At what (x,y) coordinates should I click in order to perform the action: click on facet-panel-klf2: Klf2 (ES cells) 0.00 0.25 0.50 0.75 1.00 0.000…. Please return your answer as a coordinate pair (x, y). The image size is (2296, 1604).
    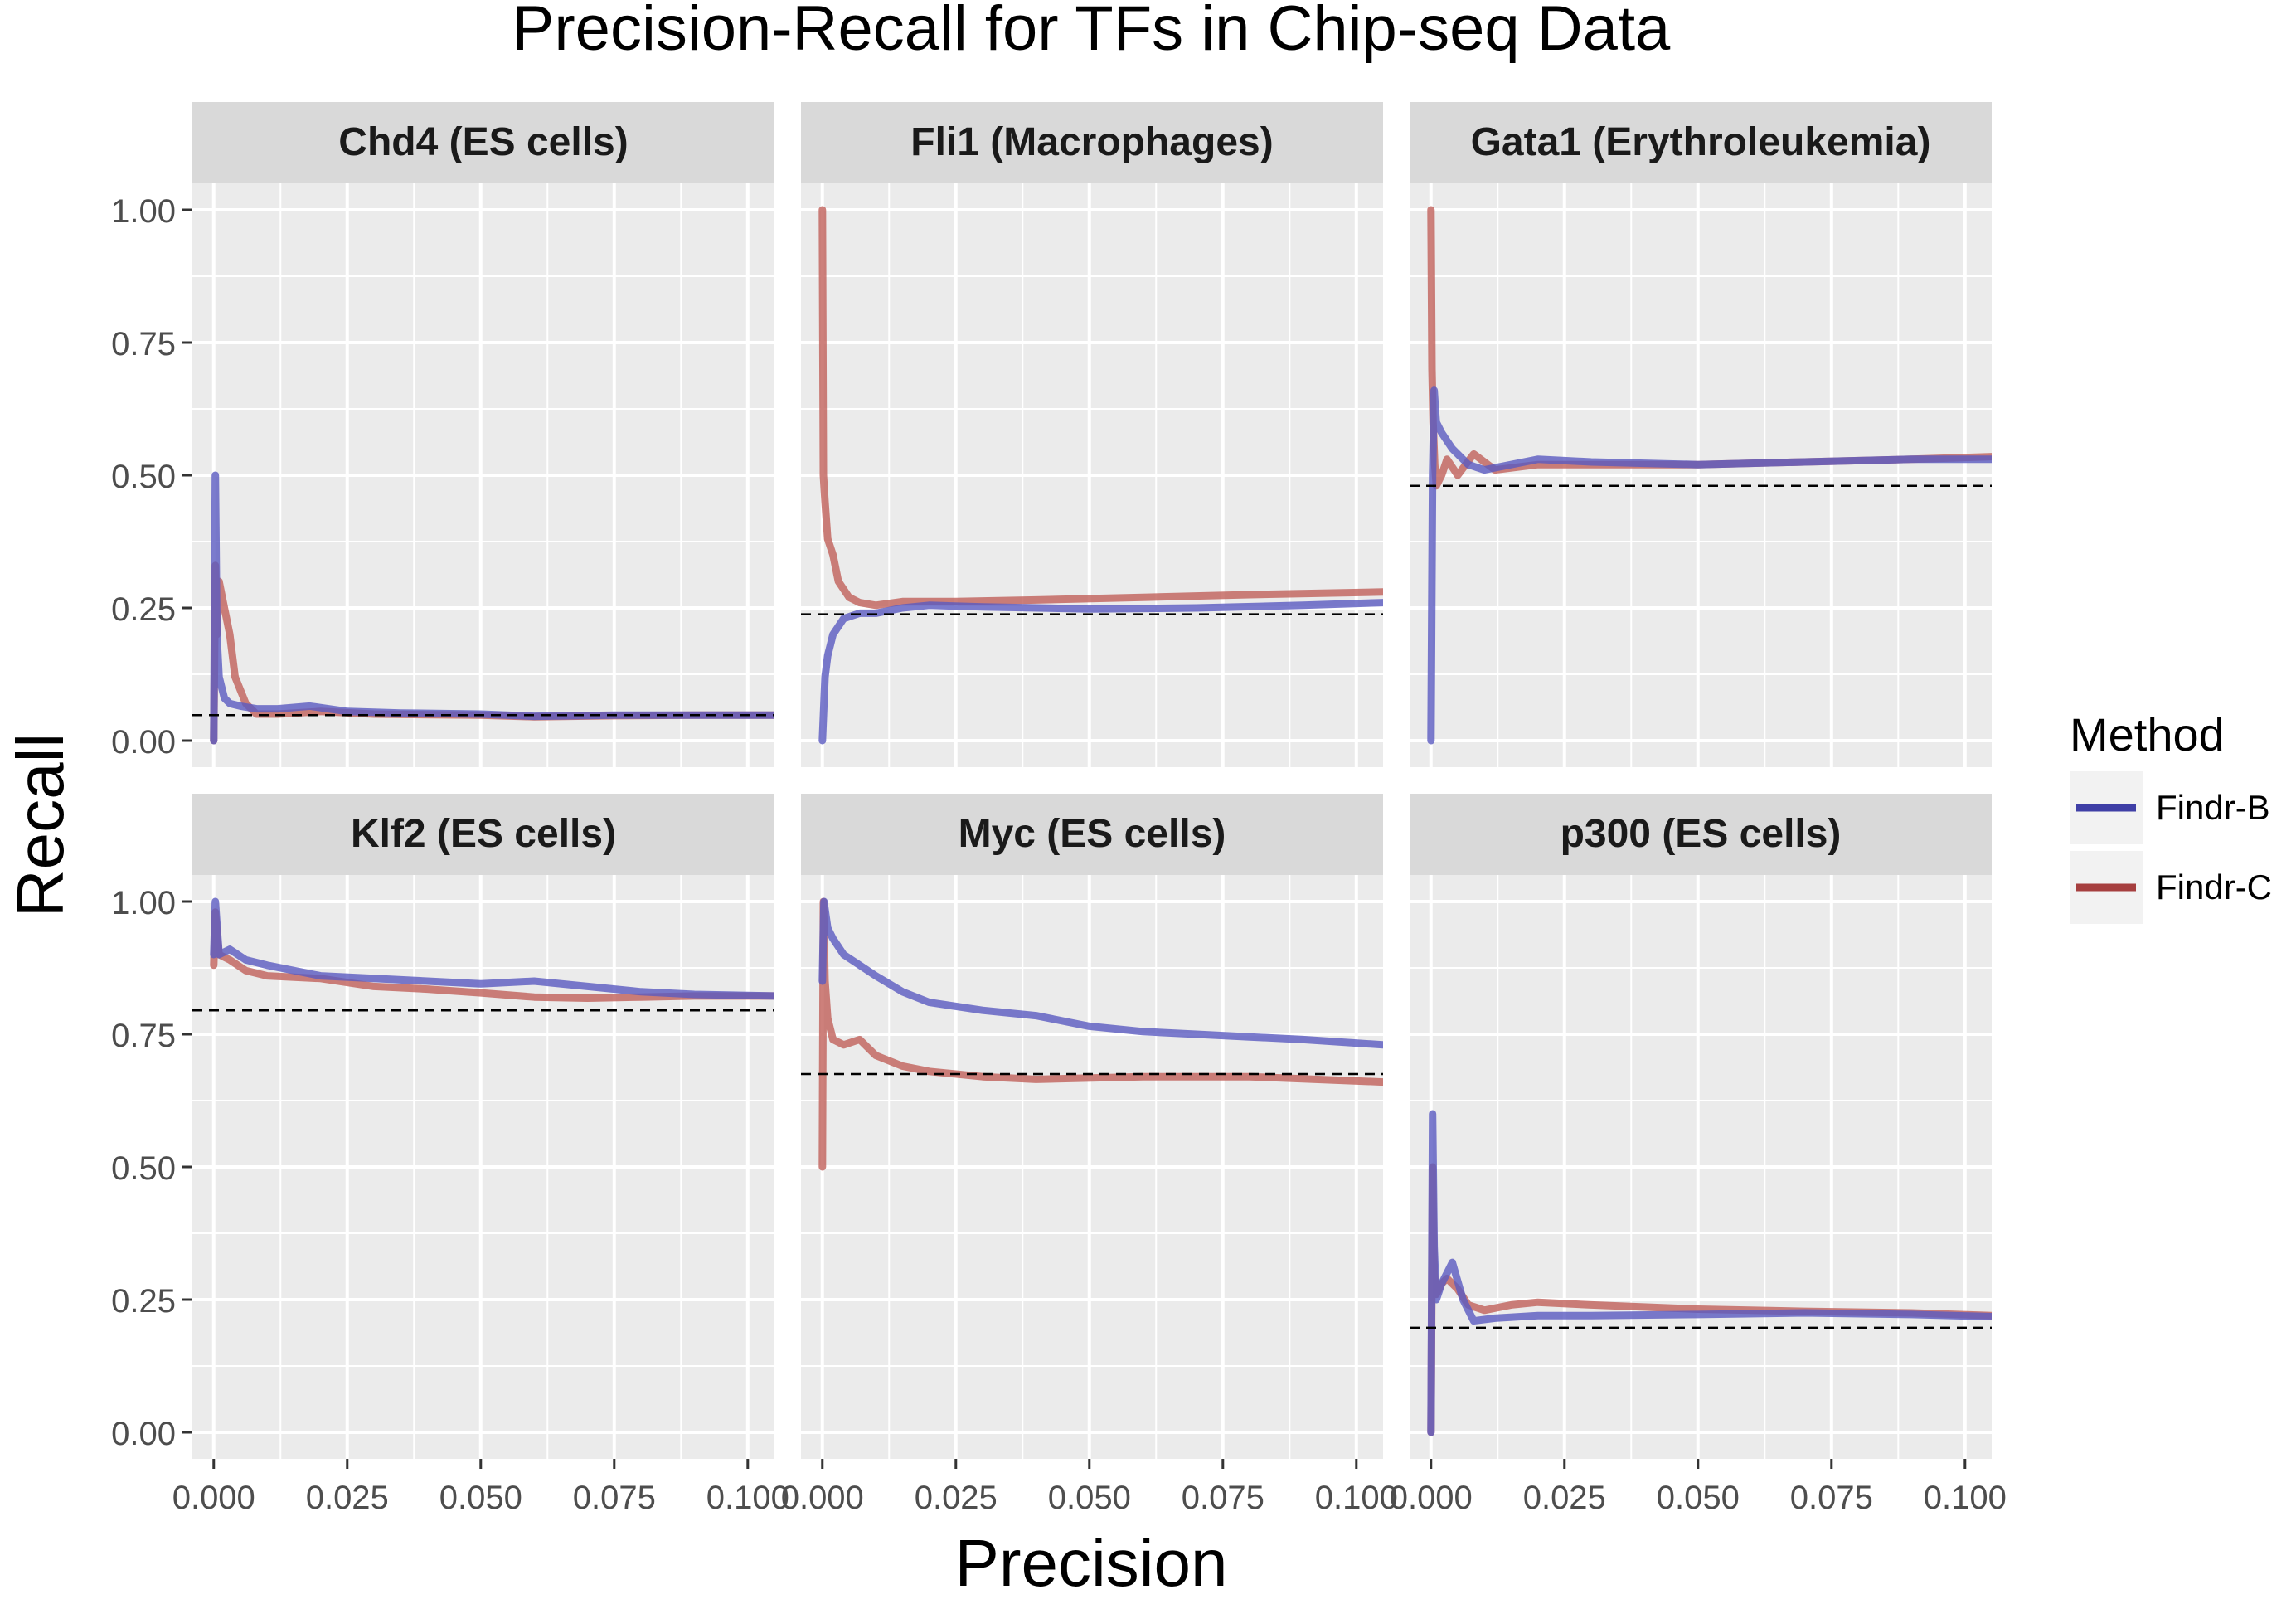
    Looking at the image, I should click on (450, 1155).